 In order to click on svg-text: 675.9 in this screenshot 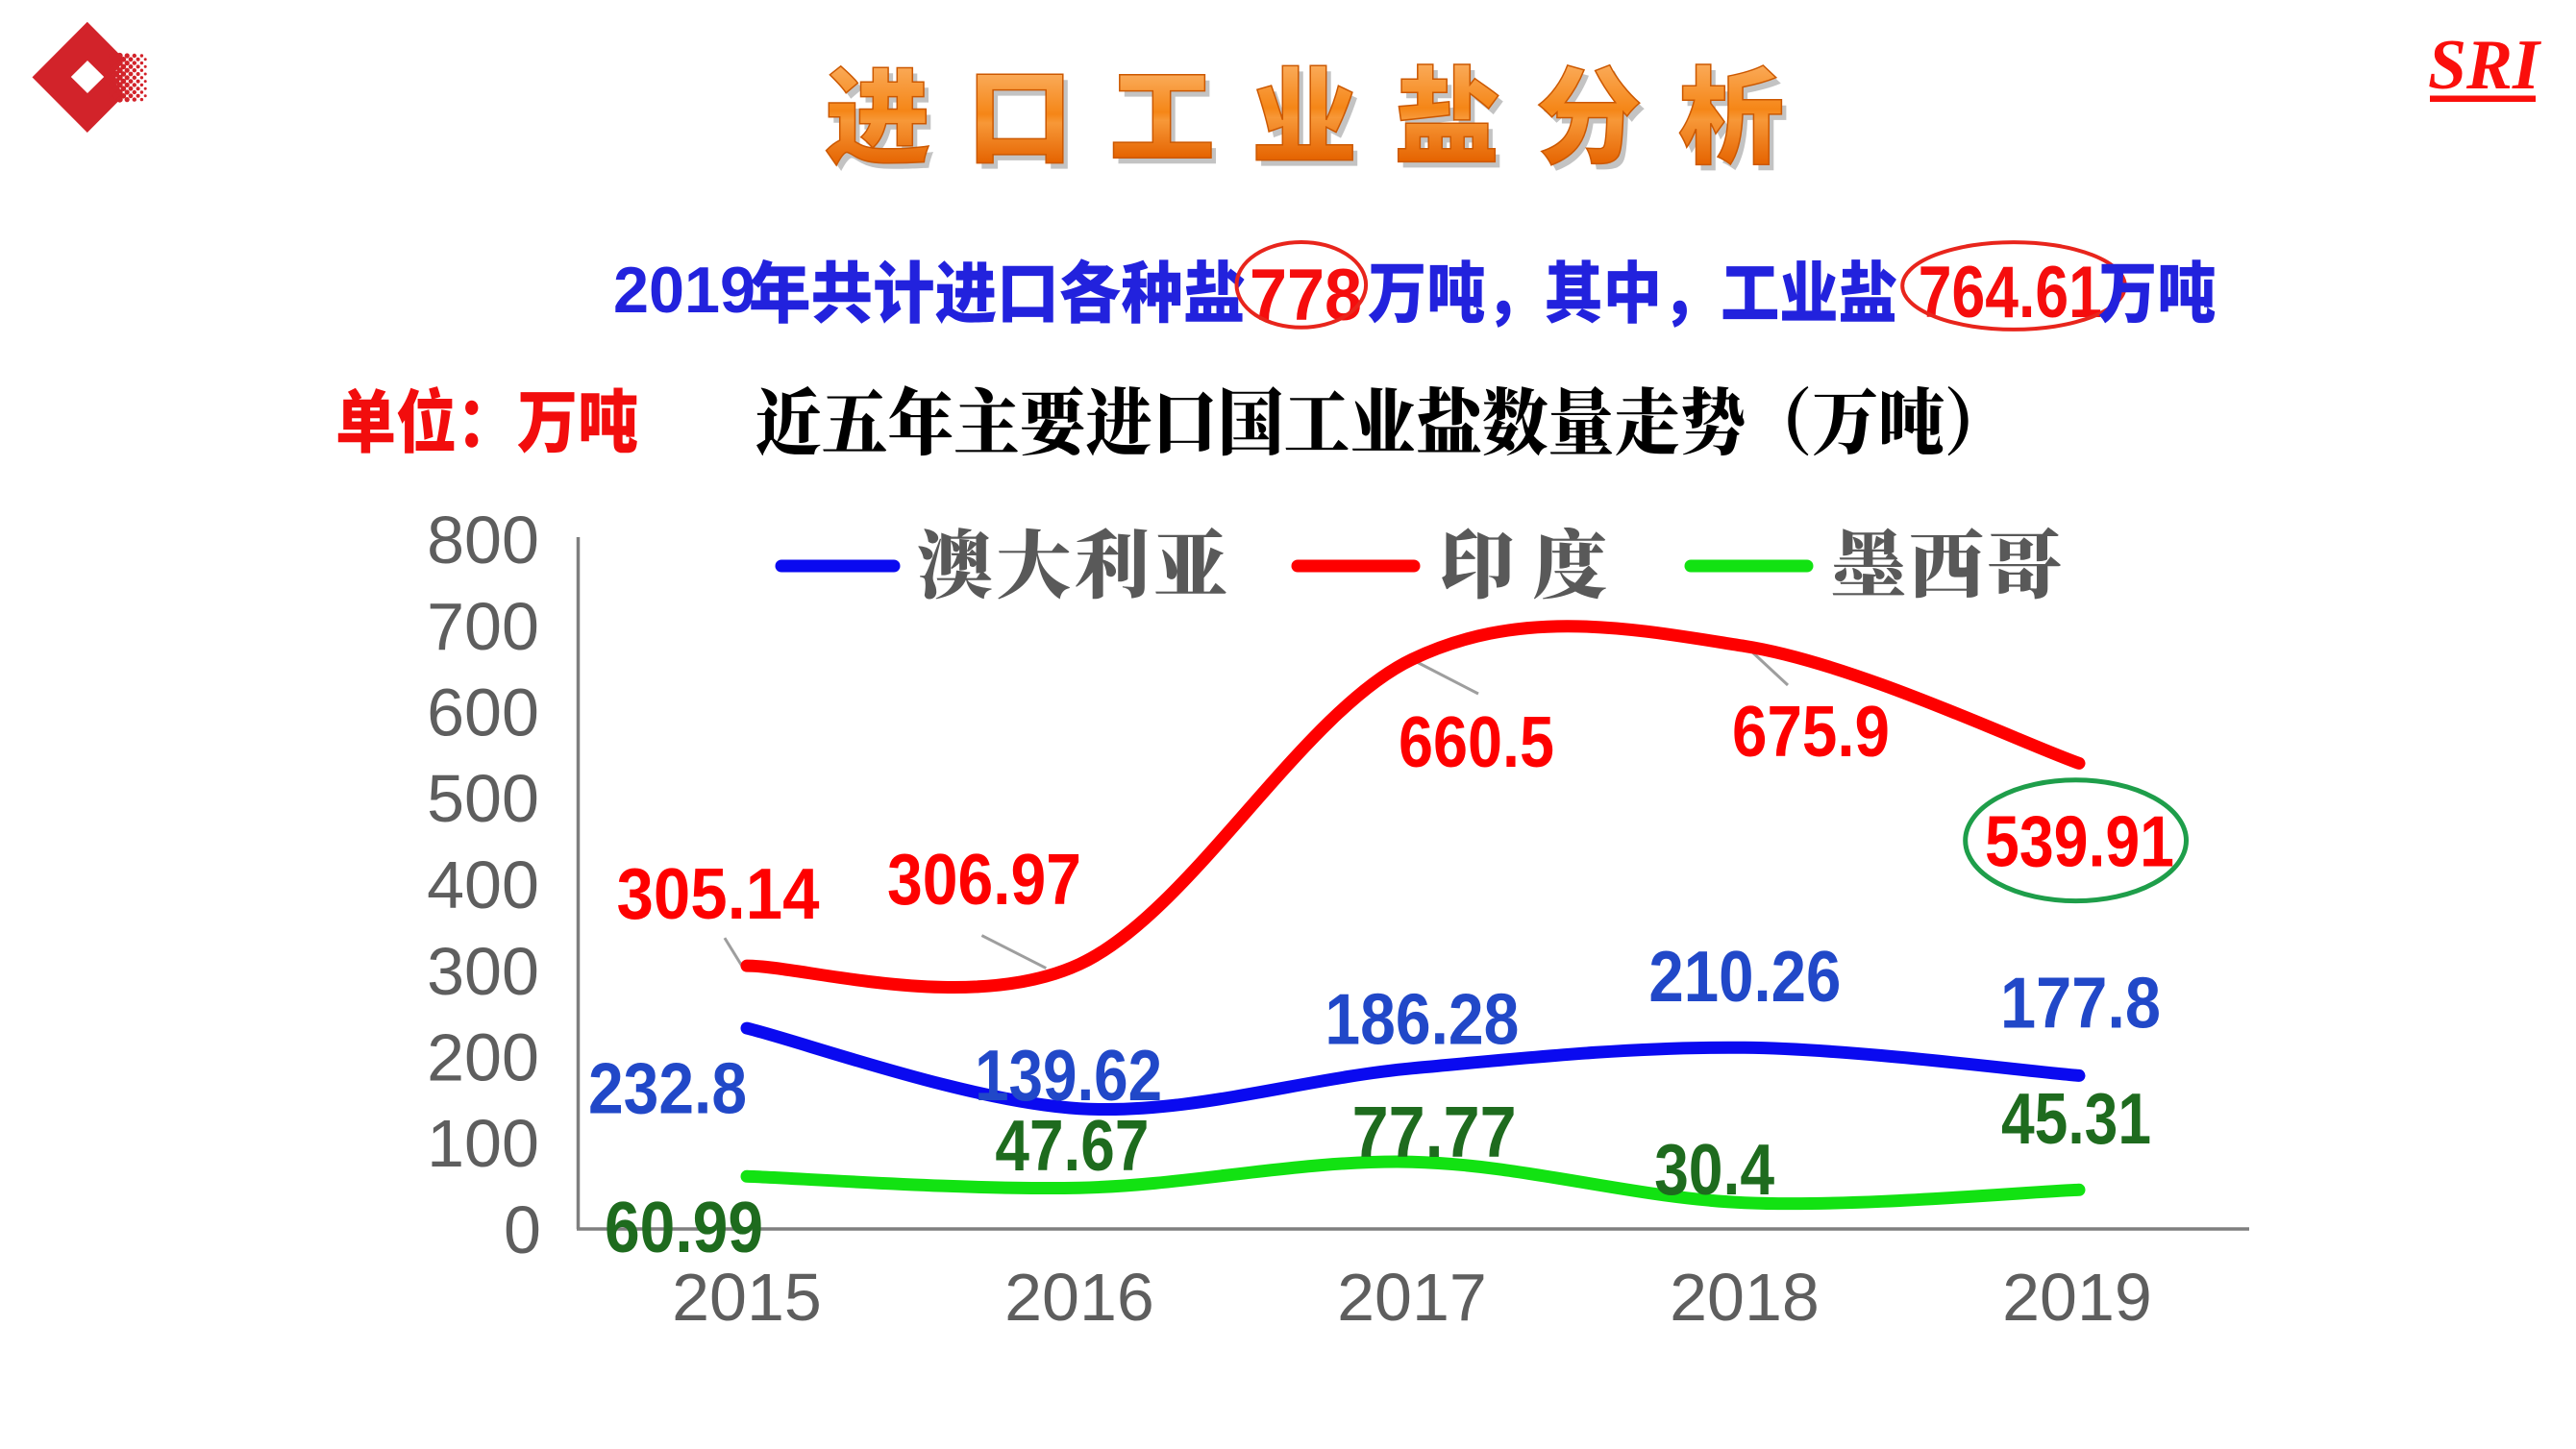, I will do `click(1811, 731)`.